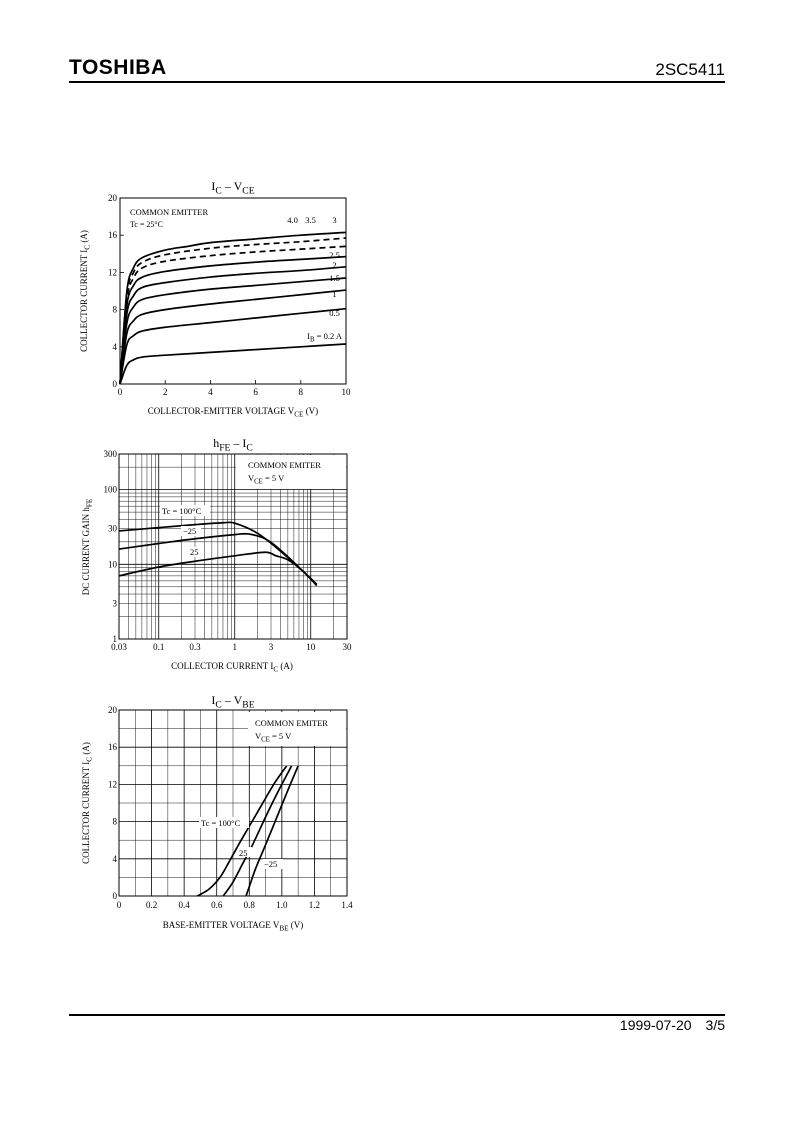 Image resolution: width=793 pixels, height=1123 pixels. I want to click on y-tick-label: 3, so click(115, 603).